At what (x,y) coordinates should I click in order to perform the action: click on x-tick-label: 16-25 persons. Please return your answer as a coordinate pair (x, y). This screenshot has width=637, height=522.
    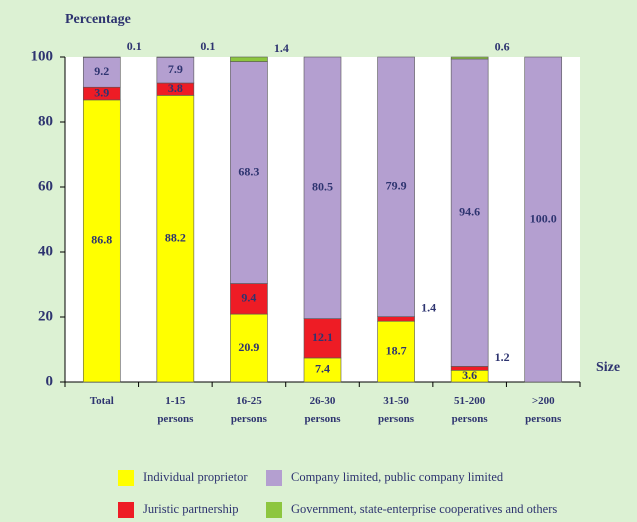
    Looking at the image, I should click on (248, 410).